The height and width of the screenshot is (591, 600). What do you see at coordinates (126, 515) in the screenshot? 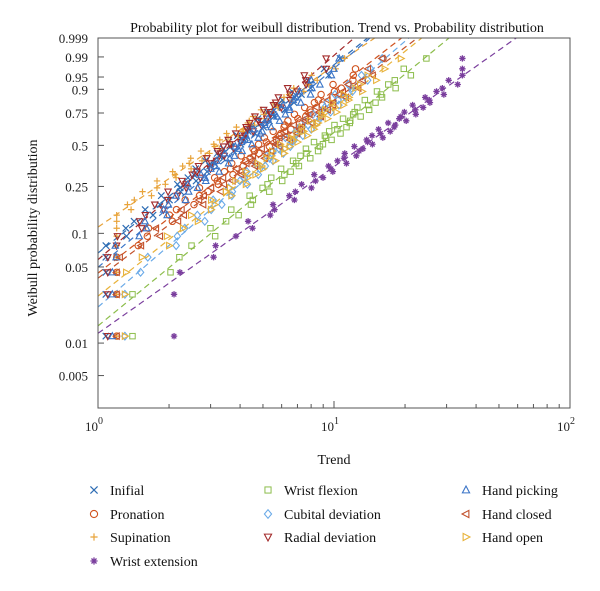
I see `legend-item-pronation: Pronation` at bounding box center [126, 515].